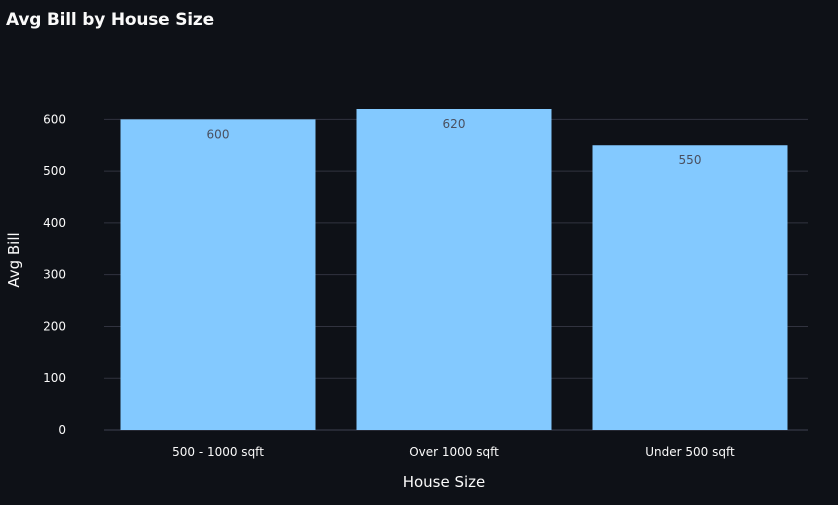 Image resolution: width=838 pixels, height=505 pixels. I want to click on x-tick-label: 500 - 1000 sqft, so click(218, 452).